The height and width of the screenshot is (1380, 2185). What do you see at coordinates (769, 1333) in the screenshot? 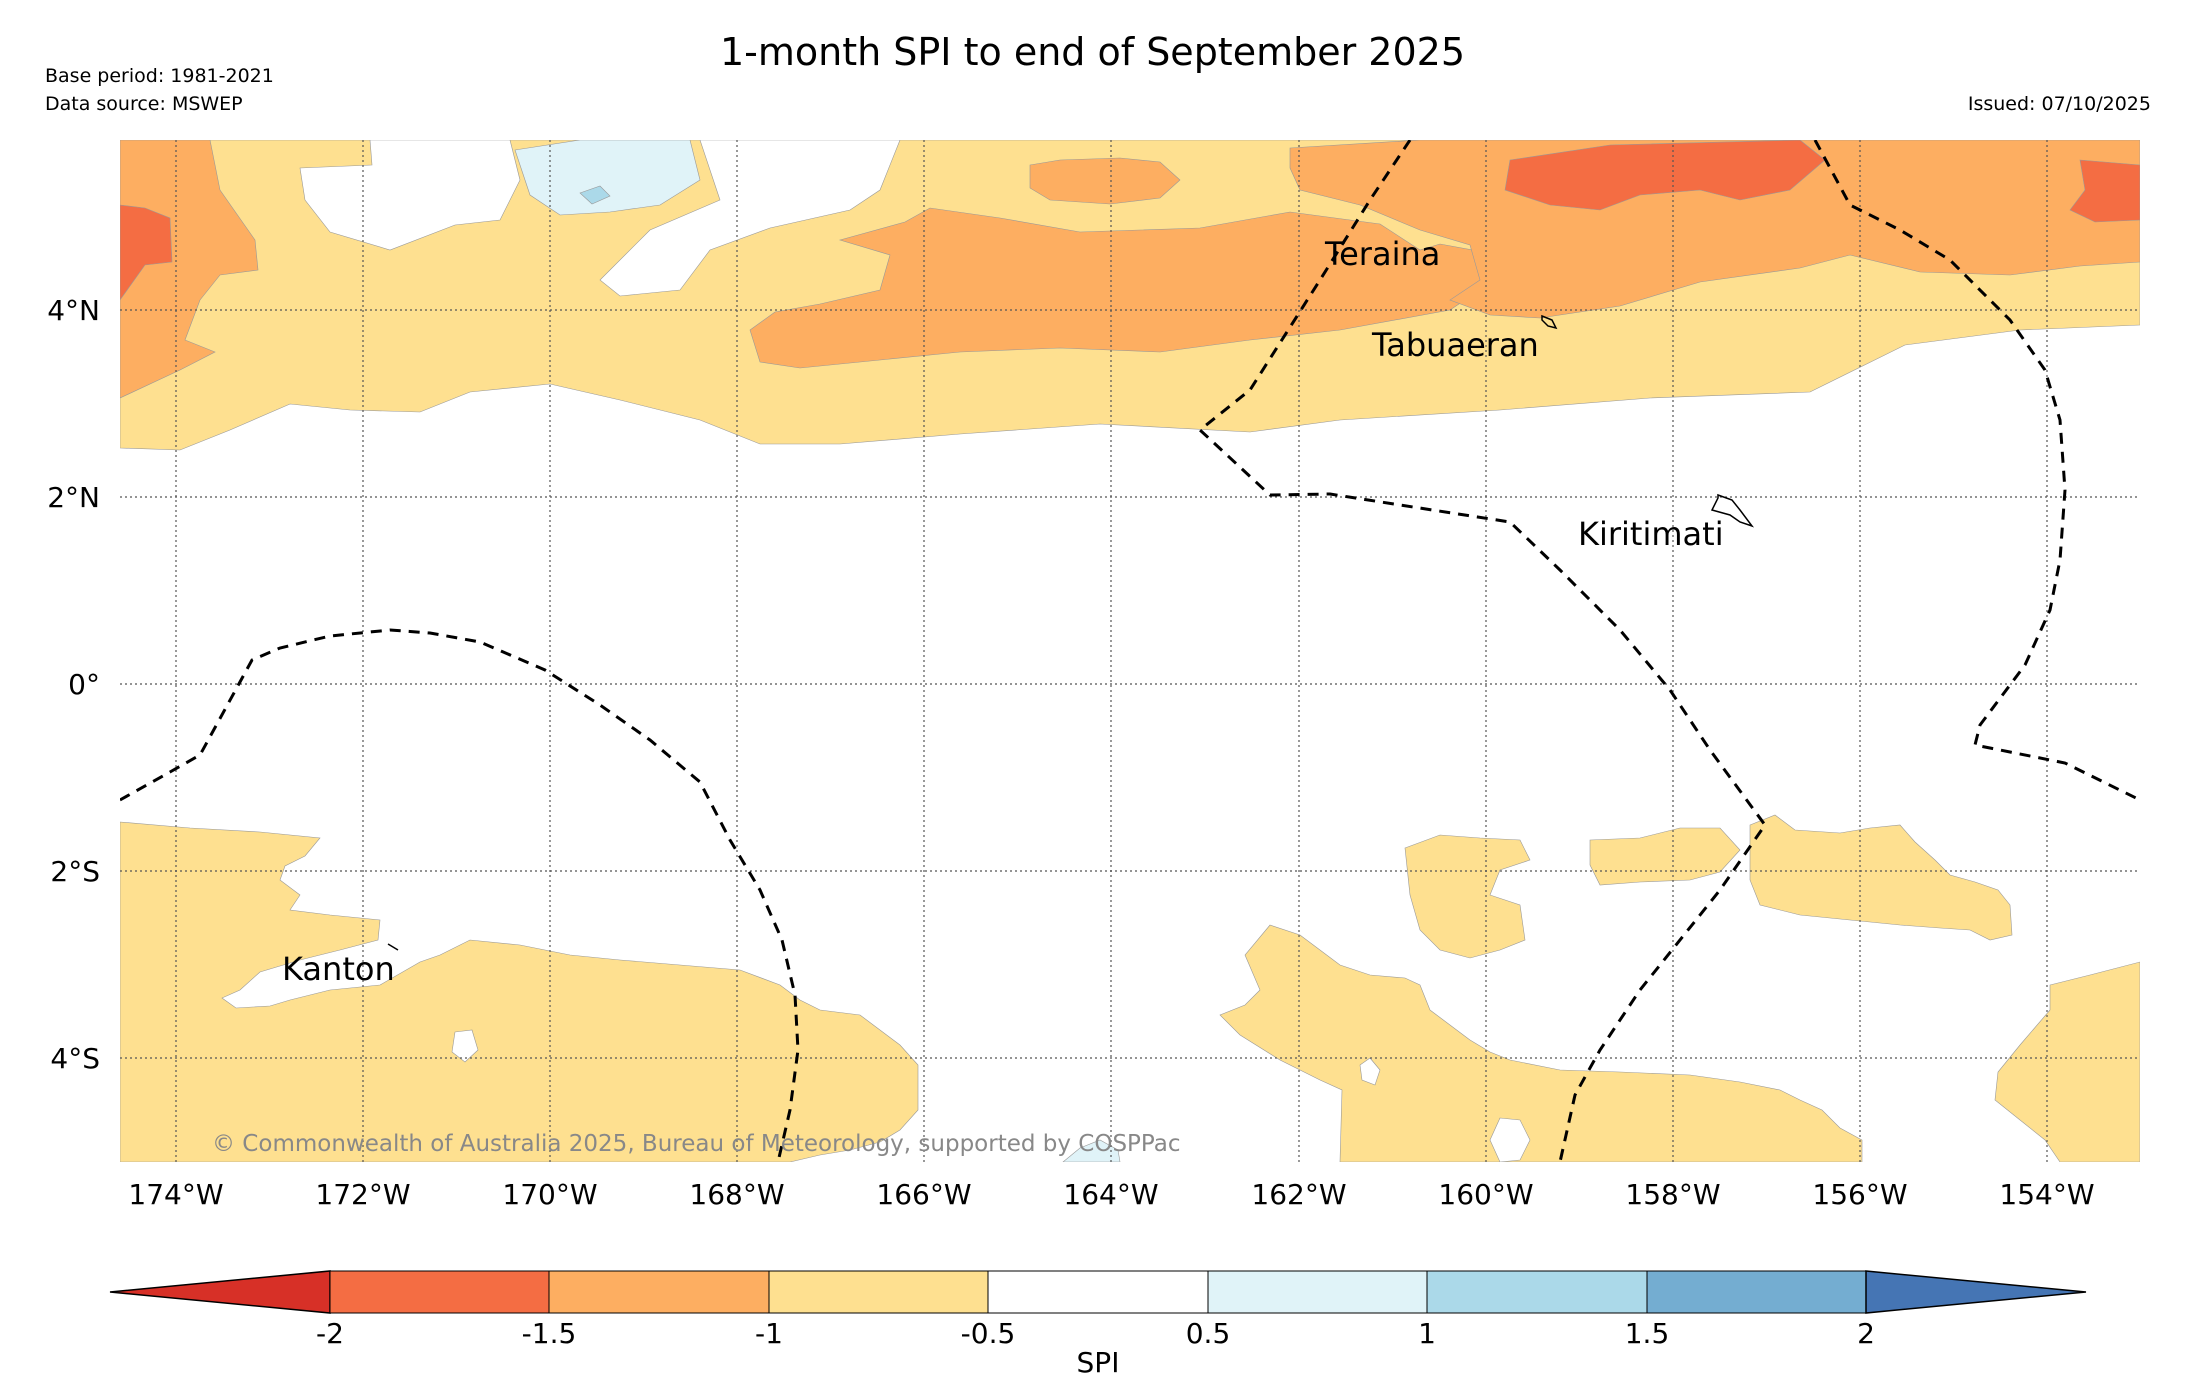
I see `colorbar-tick-label: -1` at bounding box center [769, 1333].